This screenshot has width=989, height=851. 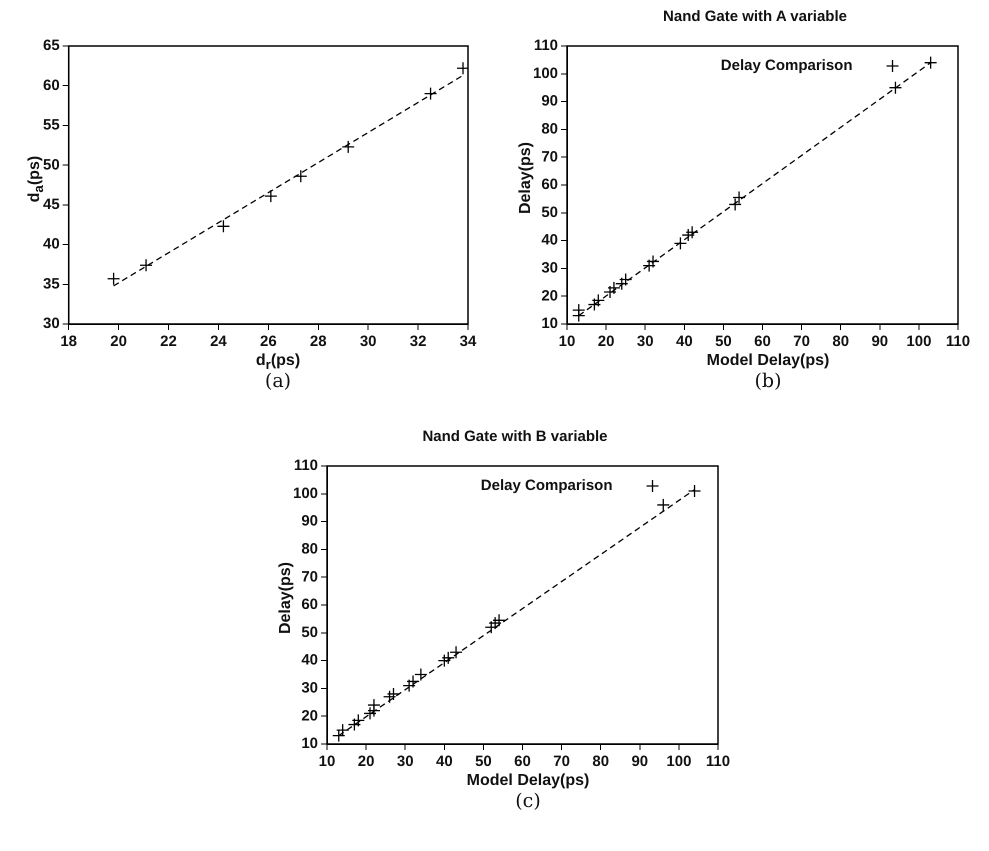 I want to click on x-tick-label: 22, so click(x=168, y=341).